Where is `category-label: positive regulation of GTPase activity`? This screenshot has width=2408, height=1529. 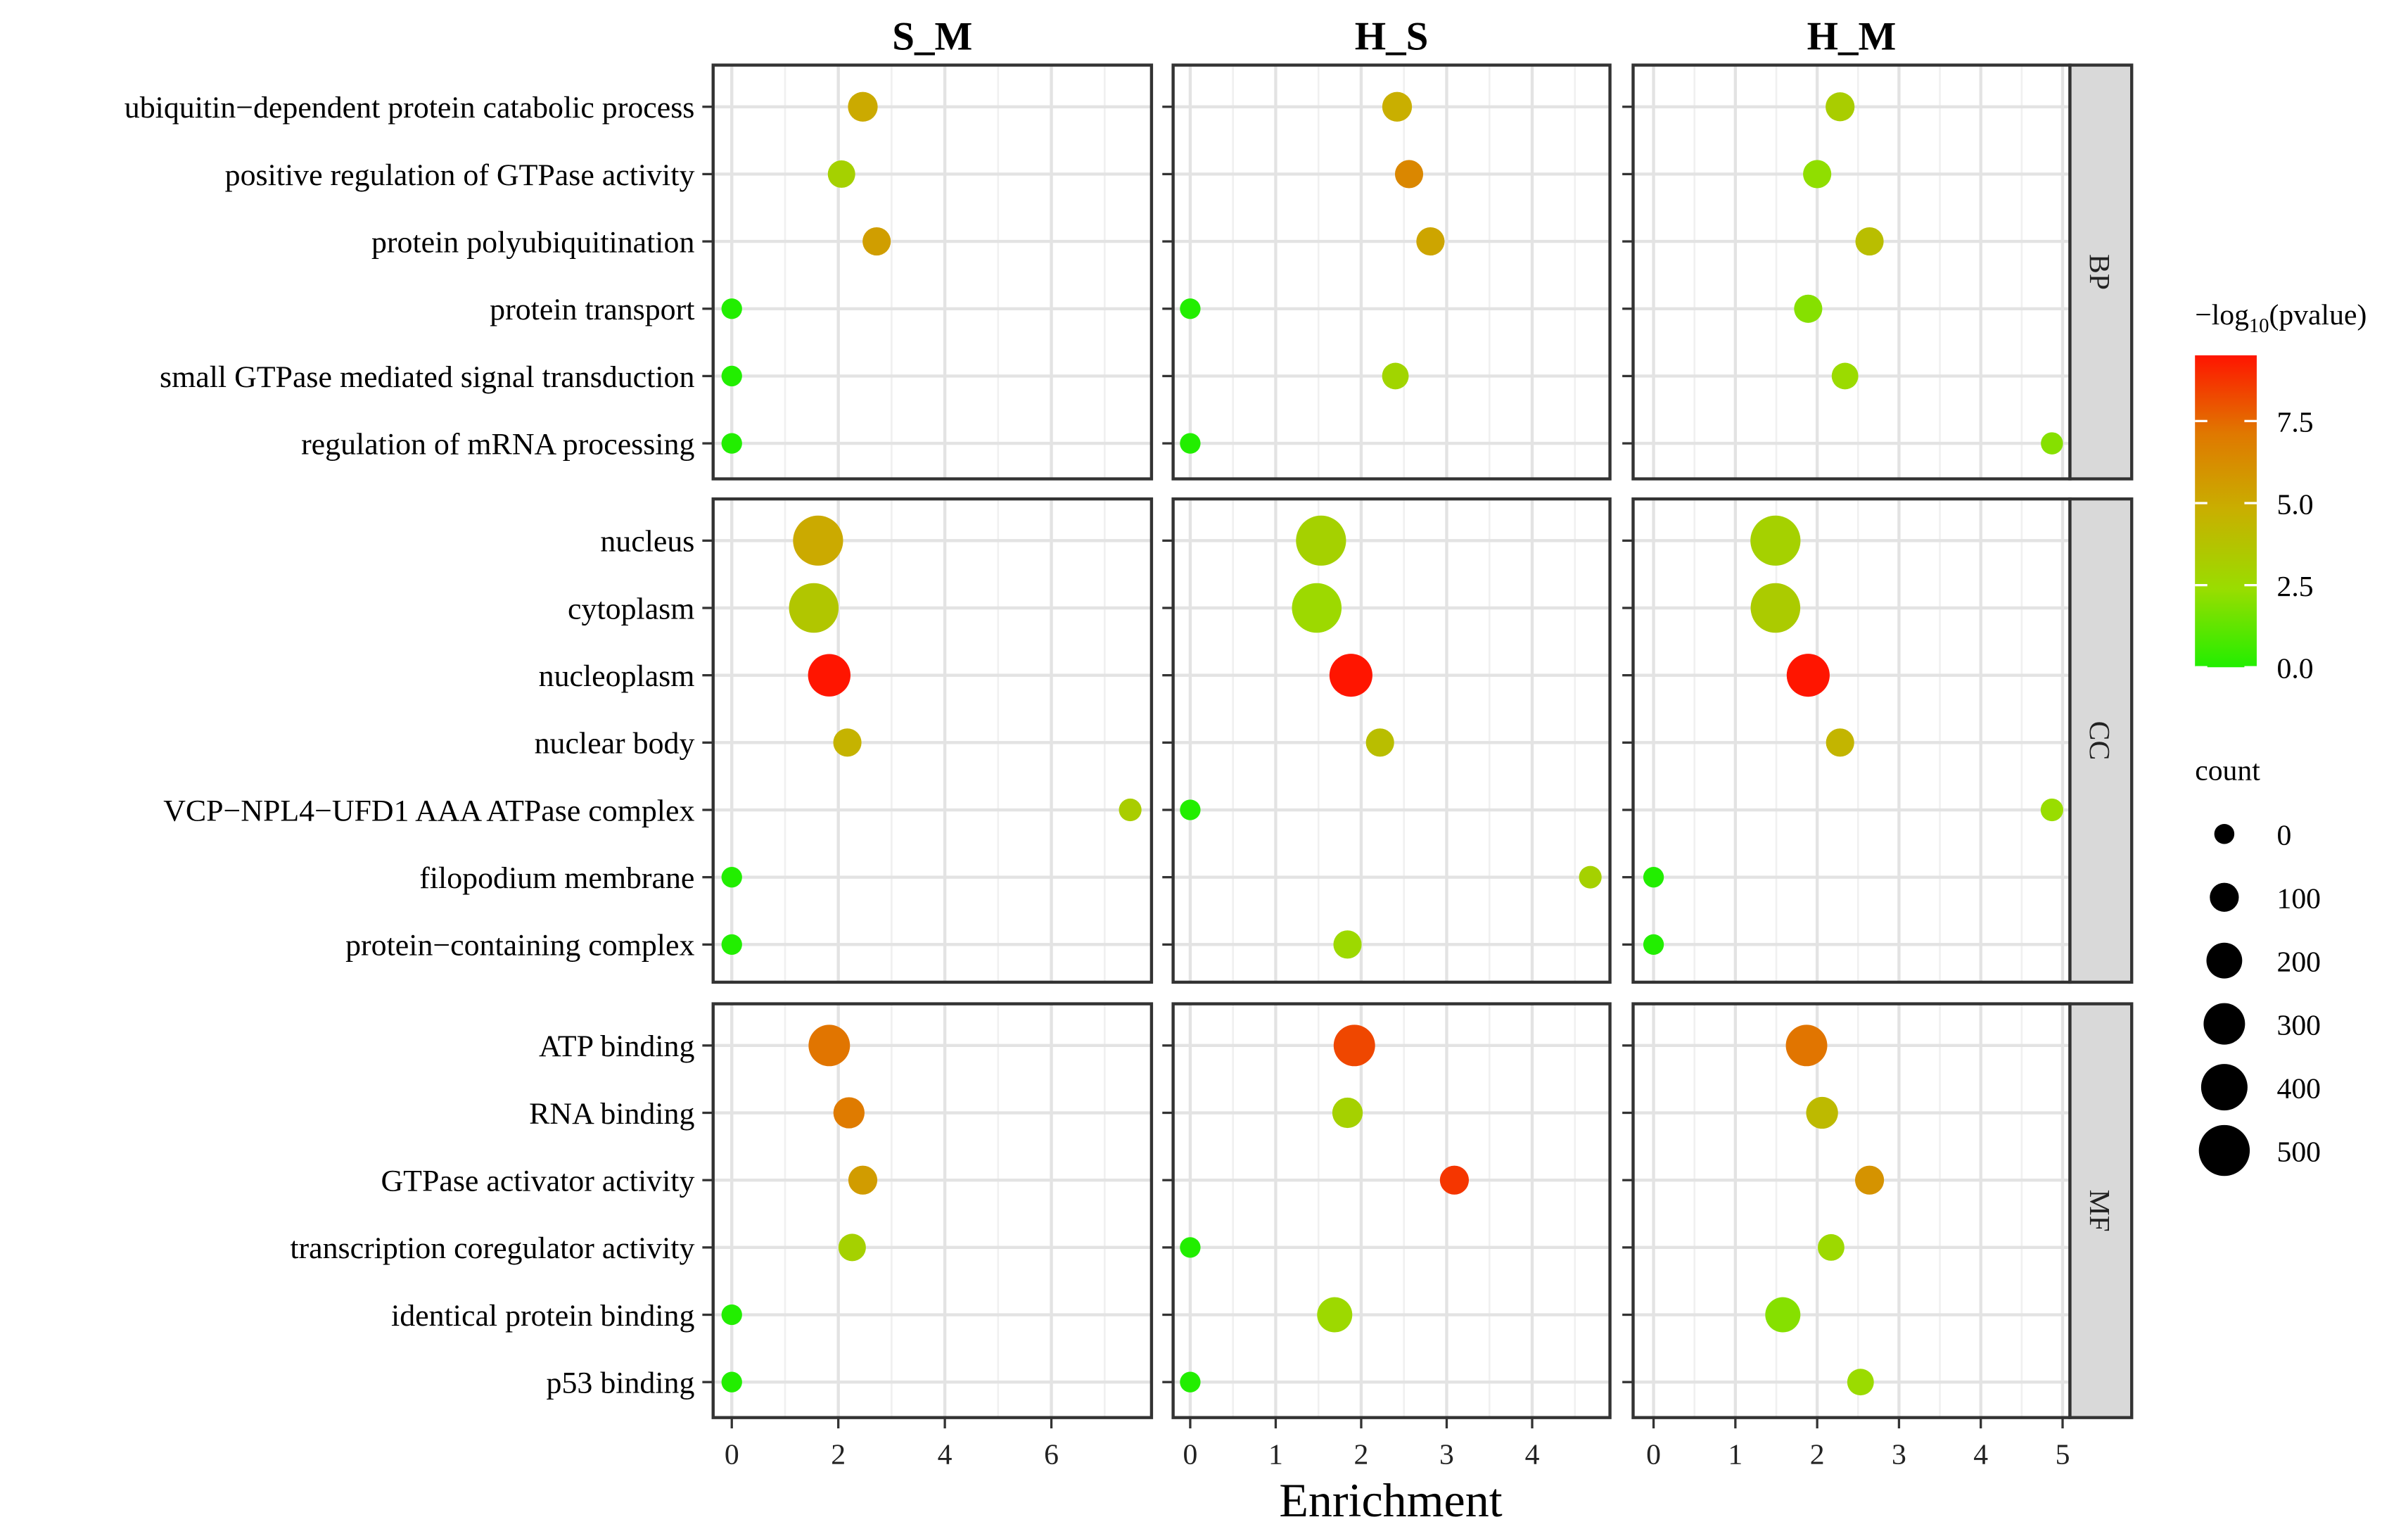
category-label: positive regulation of GTPase activity is located at coordinates (460, 175).